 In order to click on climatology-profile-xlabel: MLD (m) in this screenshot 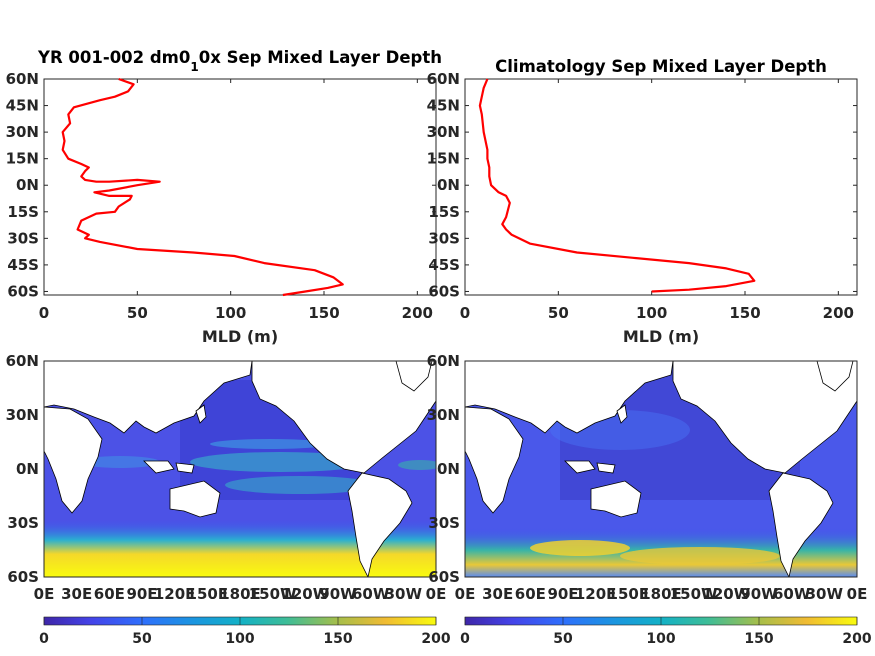, I will do `click(661, 336)`.